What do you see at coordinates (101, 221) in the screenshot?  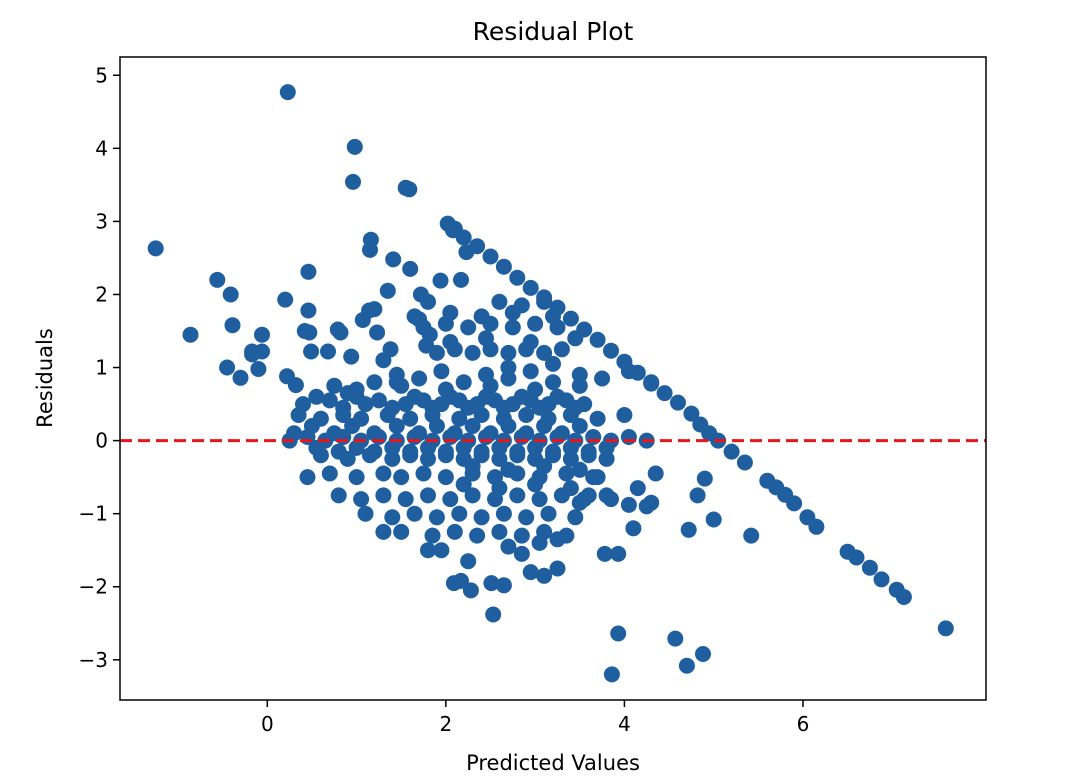 I see `y-tick-label: 3` at bounding box center [101, 221].